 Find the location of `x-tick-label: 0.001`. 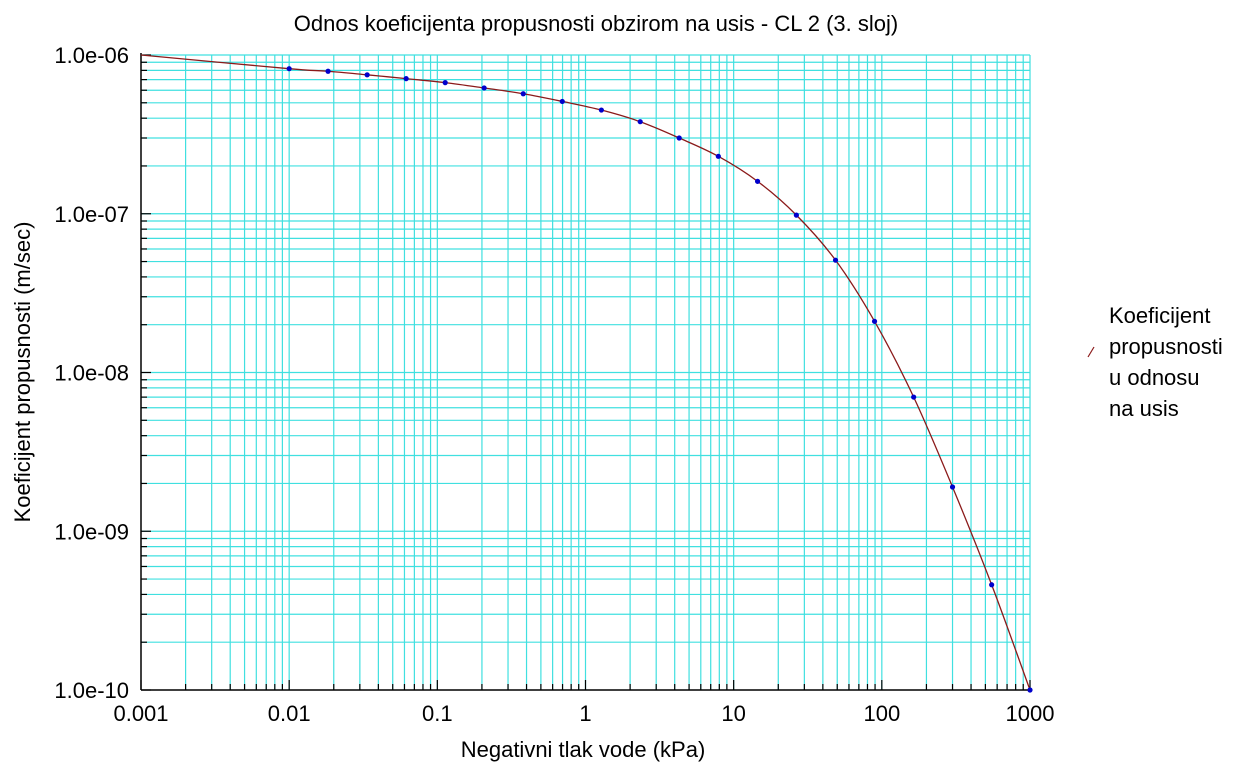

x-tick-label: 0.001 is located at coordinates (140, 713).